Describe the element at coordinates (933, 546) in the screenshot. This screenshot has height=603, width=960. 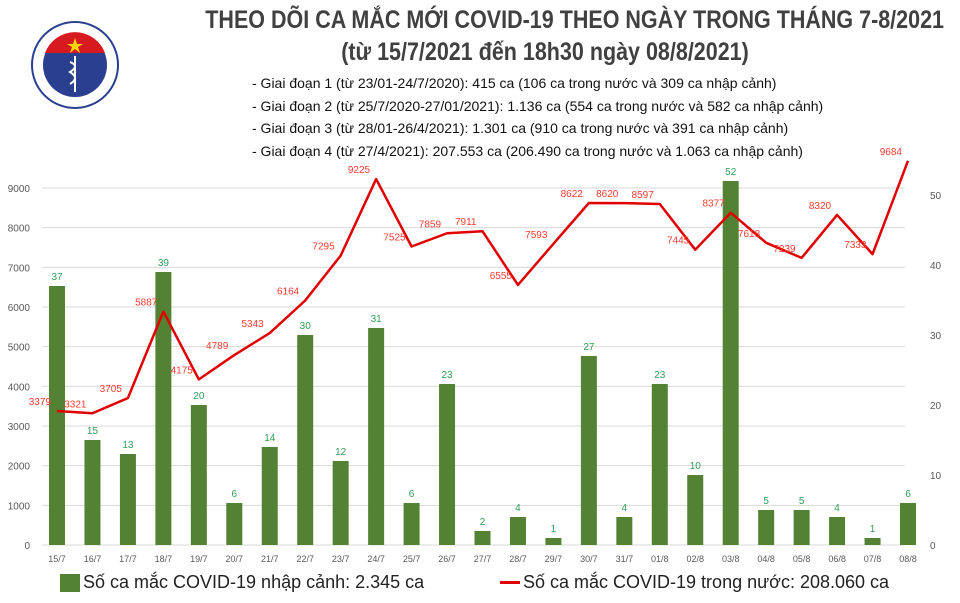
I see `y-right-tick-label: 0` at that location.